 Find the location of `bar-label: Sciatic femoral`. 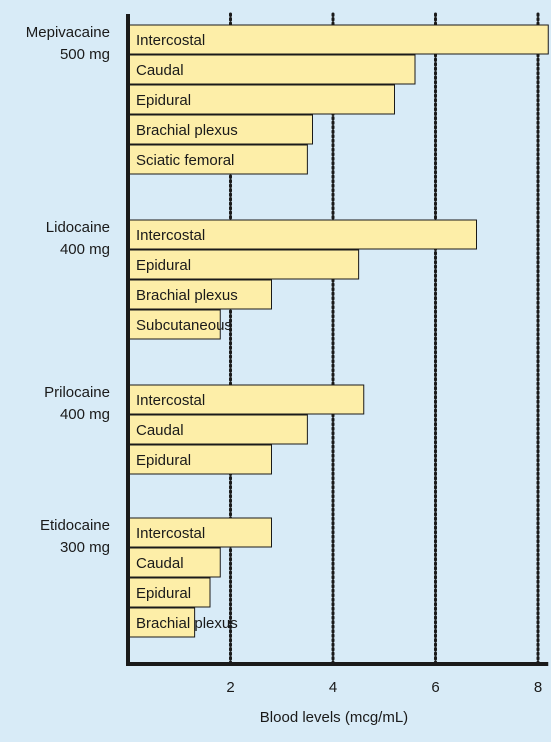

bar-label: Sciatic femoral is located at coordinates (185, 160).